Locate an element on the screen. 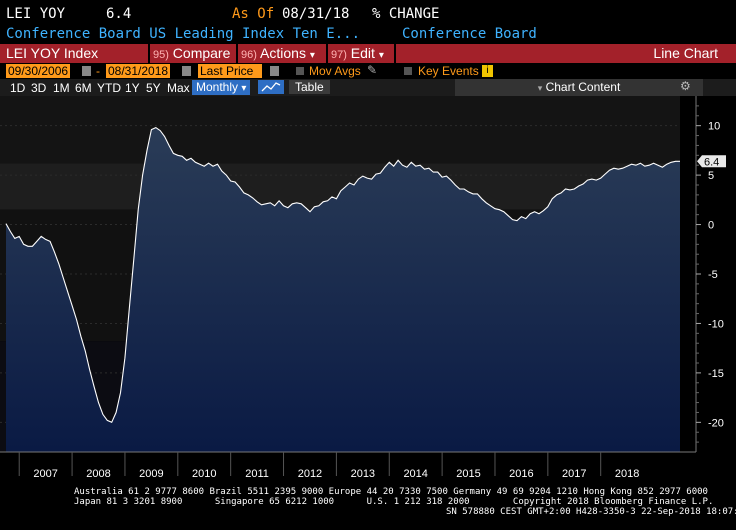  chart-content-panel: ▾ Chart Content is located at coordinates (579, 87).